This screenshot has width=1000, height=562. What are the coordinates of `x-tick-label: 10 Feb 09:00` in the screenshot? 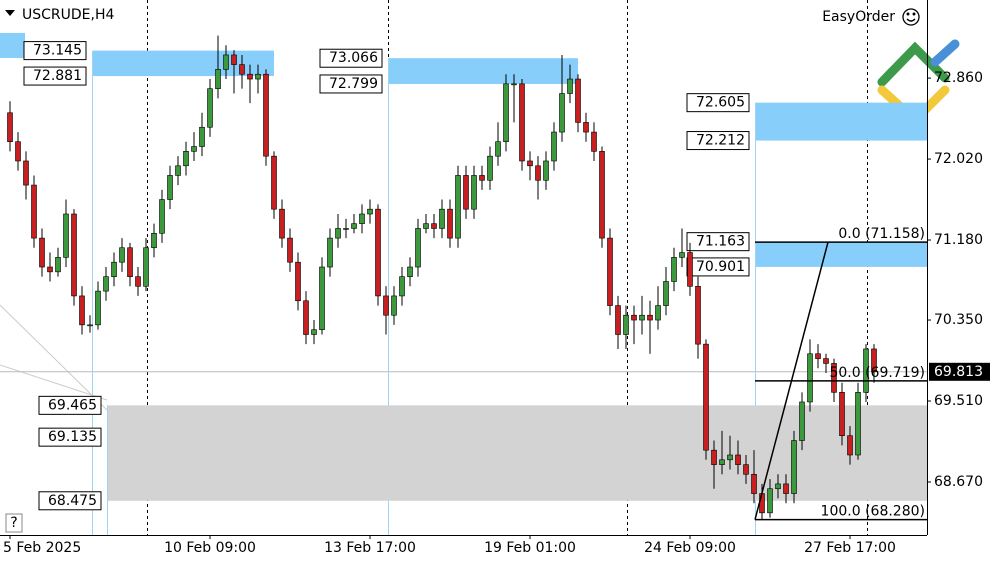 It's located at (210, 548).